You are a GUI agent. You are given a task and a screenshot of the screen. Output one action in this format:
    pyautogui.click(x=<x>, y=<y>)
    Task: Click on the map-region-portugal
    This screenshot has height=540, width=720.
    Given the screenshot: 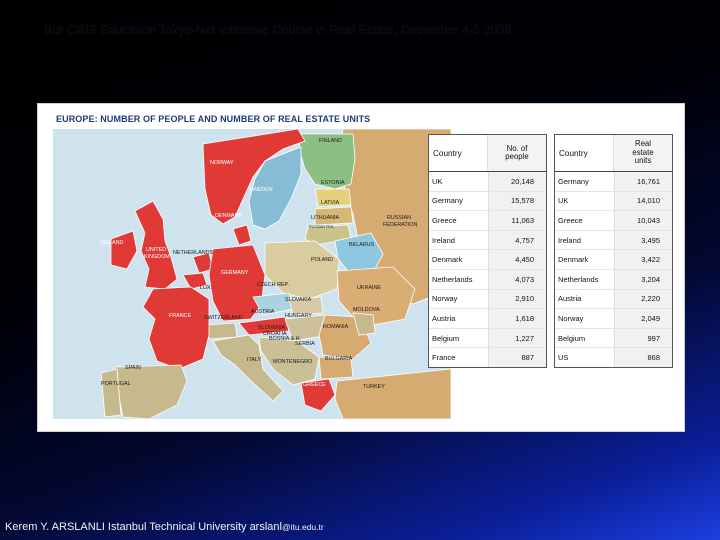 What is the action you would take?
    pyautogui.click(x=111, y=393)
    